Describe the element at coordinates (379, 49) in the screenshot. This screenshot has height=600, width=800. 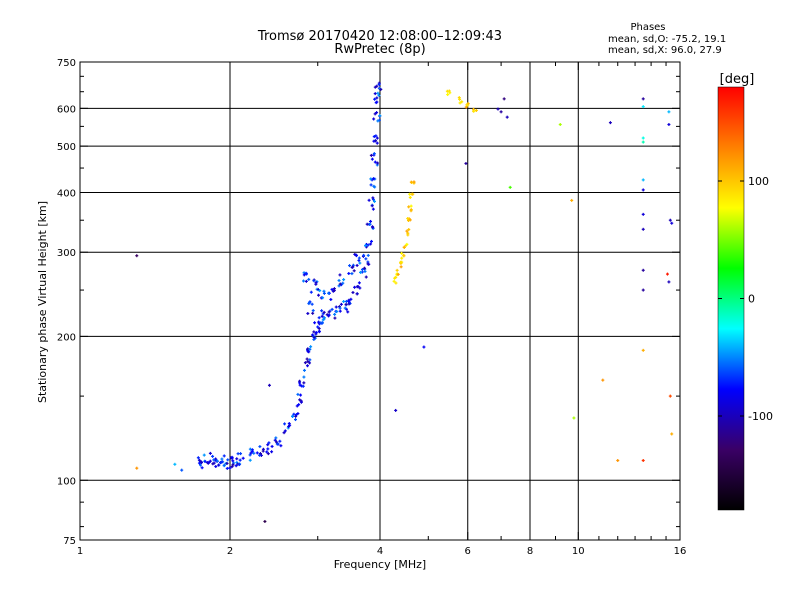
I see `chart-subtitle: RwPretec (8p)` at that location.